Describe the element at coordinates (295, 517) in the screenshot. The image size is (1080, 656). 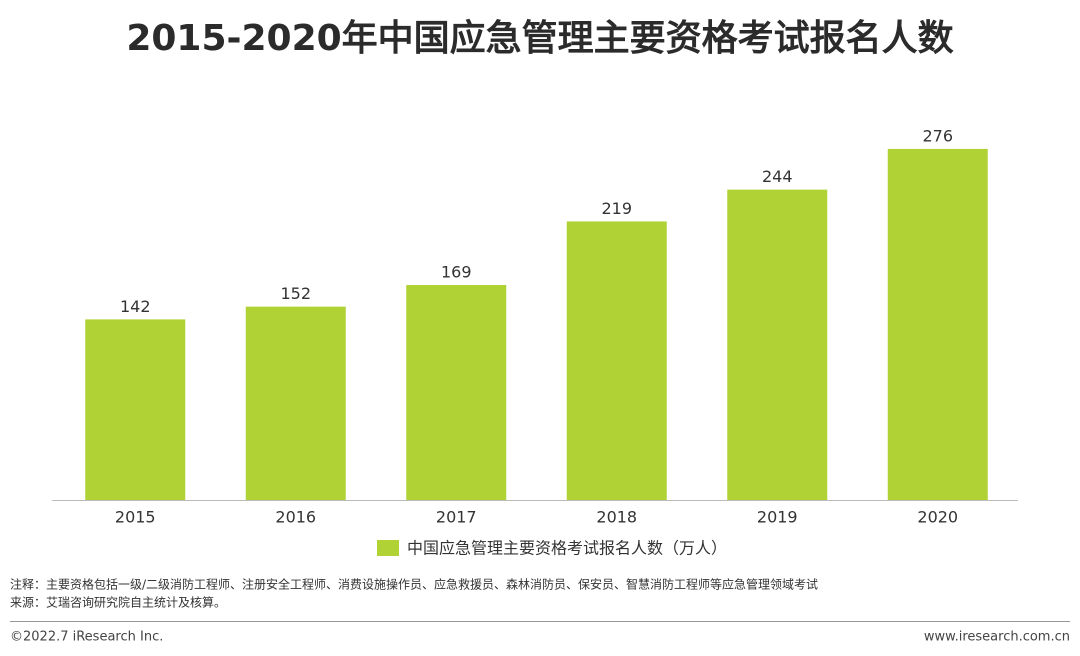
I see `x-tick-label: 2016` at that location.